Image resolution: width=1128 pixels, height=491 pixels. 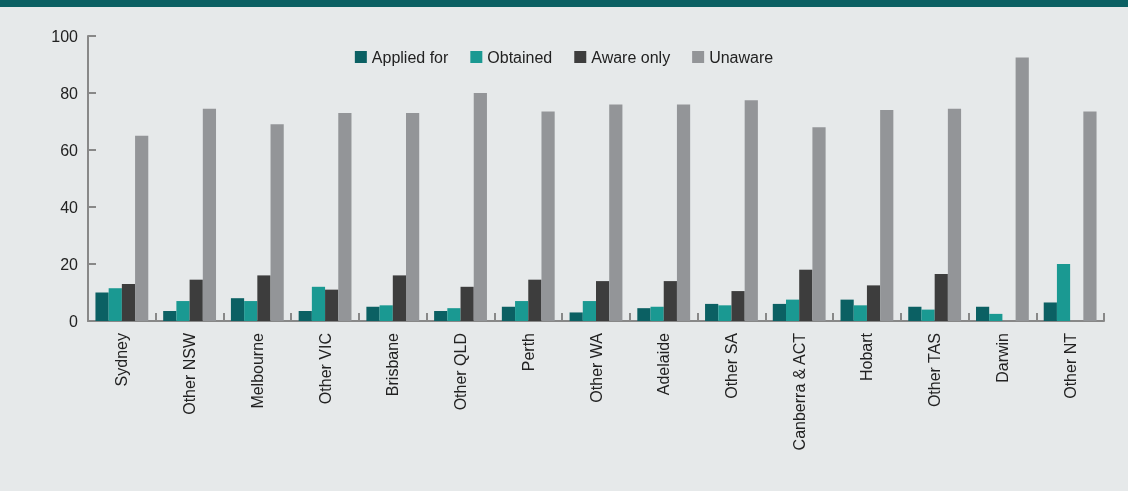 What do you see at coordinates (631, 57) in the screenshot?
I see `legend-label: Aware only` at bounding box center [631, 57].